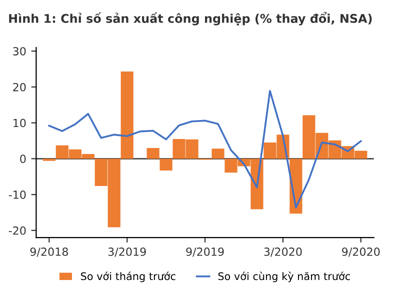 Image resolution: width=402 pixels, height=297 pixels. I want to click on chart-title: Hình 1: Chỉ số sản xuất công nghiệp (% thay đổi, NSA), so click(190, 19).